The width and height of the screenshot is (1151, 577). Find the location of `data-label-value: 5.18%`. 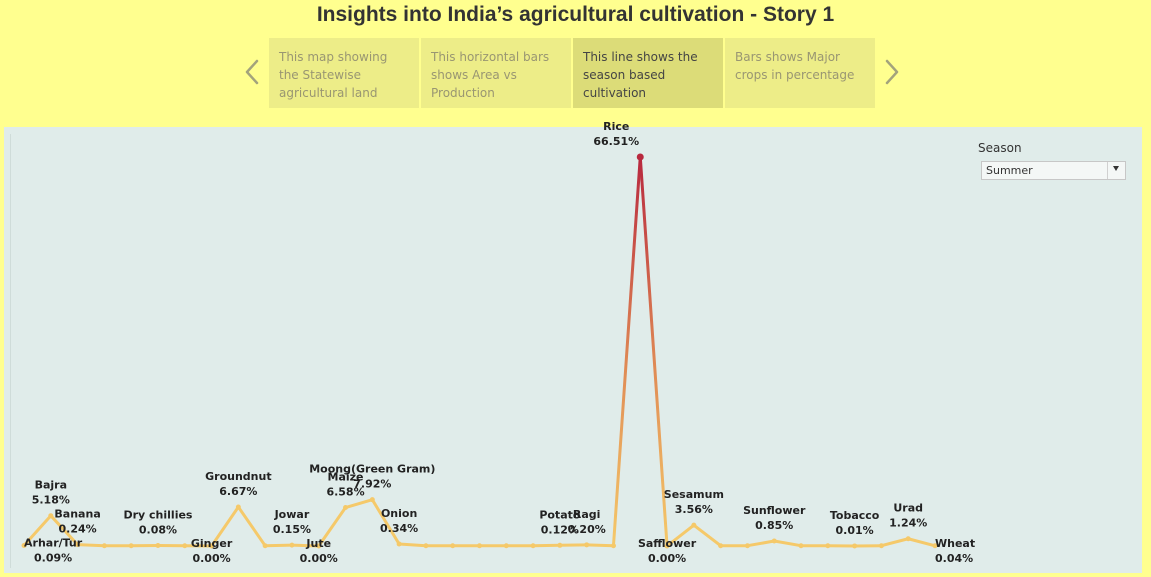

data-label-value: 5.18% is located at coordinates (51, 500).